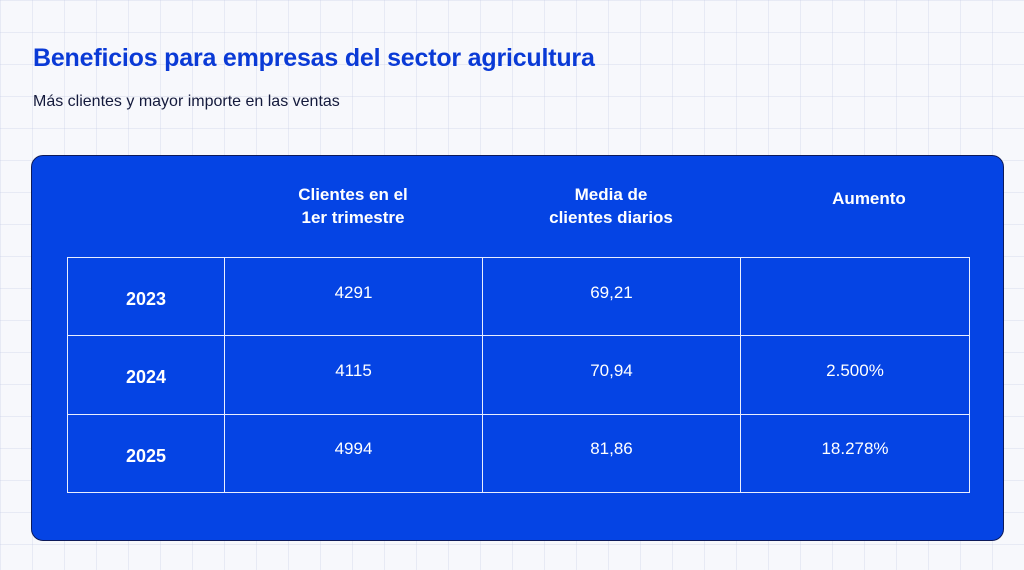 This screenshot has width=1024, height=570. I want to click on column-header-line: Clientes en el, so click(353, 194).